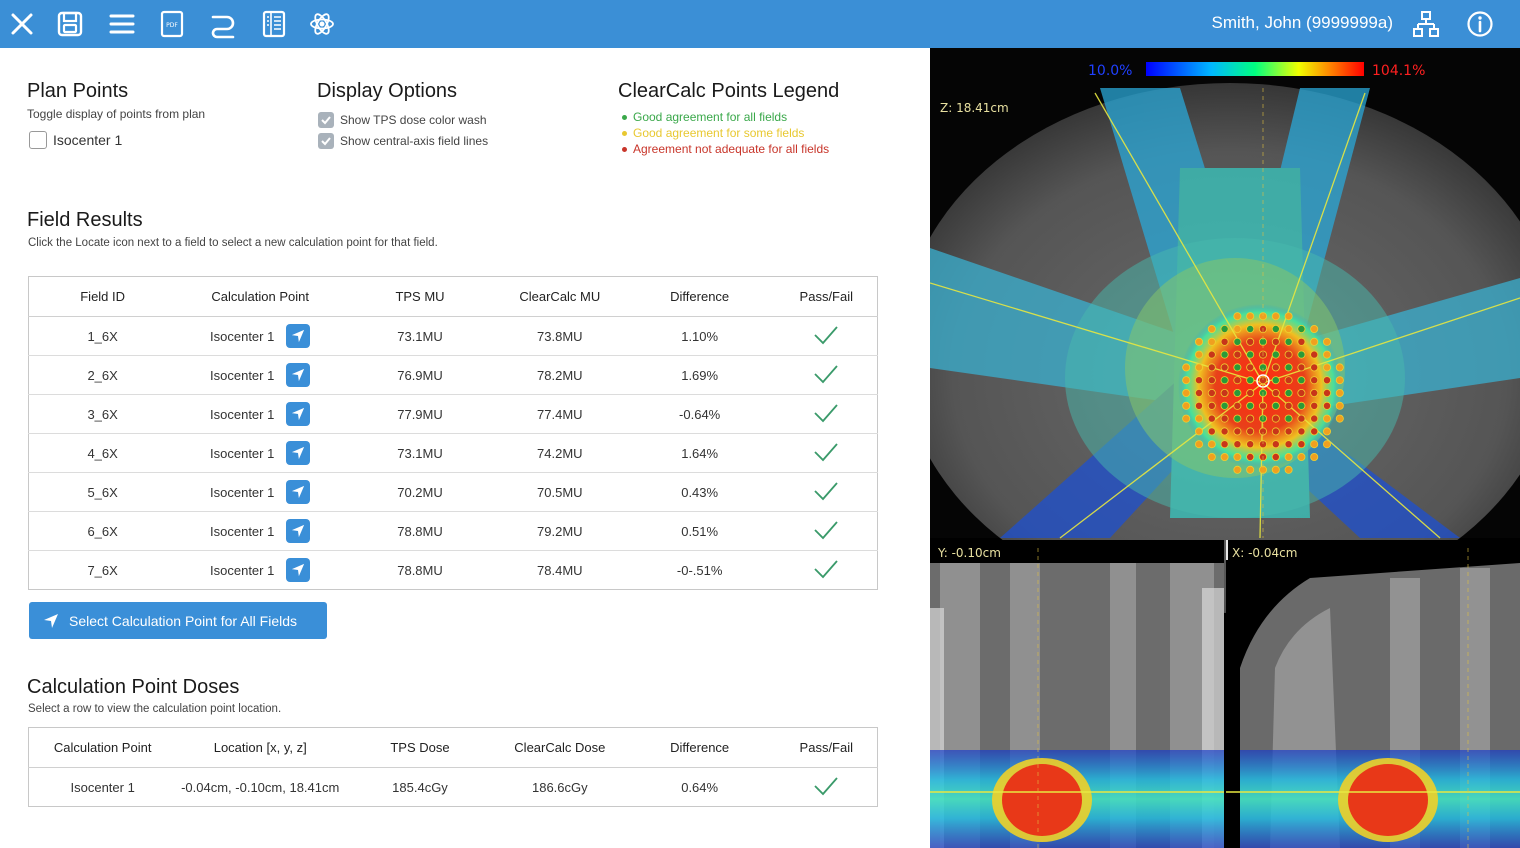  I want to click on legend-not-adequate: Agreement not adequate for all fields, so click(725, 149).